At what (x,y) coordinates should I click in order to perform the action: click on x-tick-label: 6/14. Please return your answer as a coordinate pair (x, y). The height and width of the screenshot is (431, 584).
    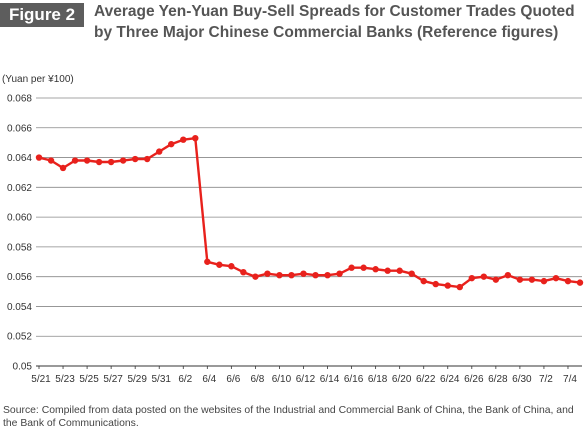
    Looking at the image, I should click on (330, 379).